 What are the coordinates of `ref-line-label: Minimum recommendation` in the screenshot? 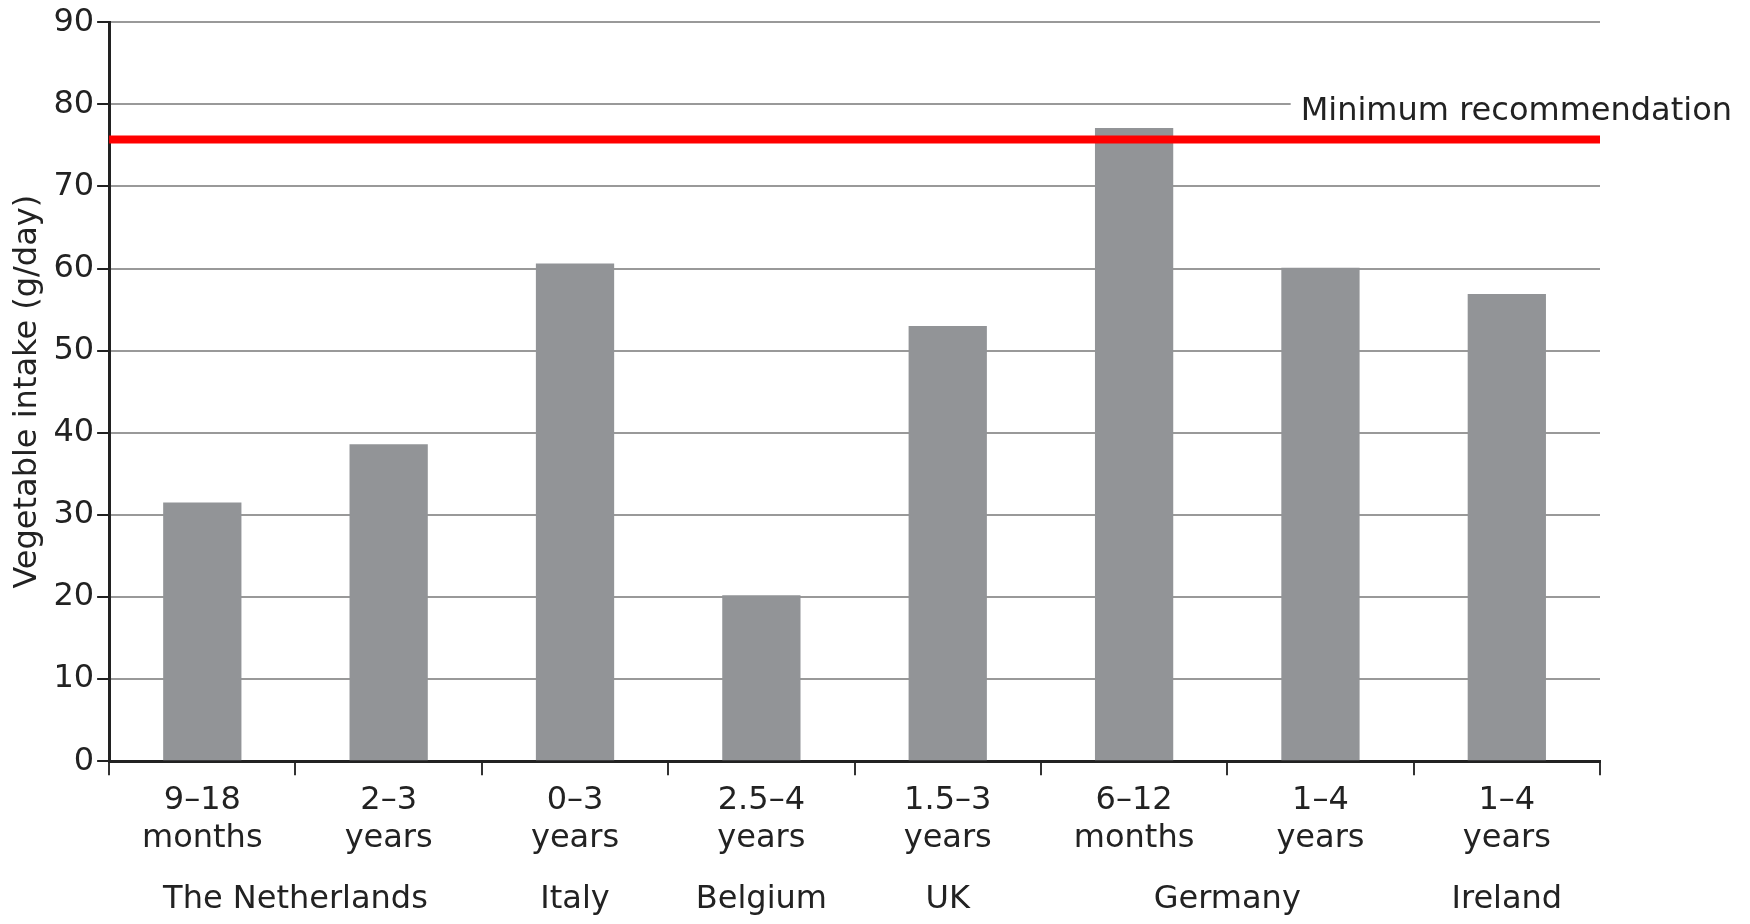 It's located at (1516, 108).